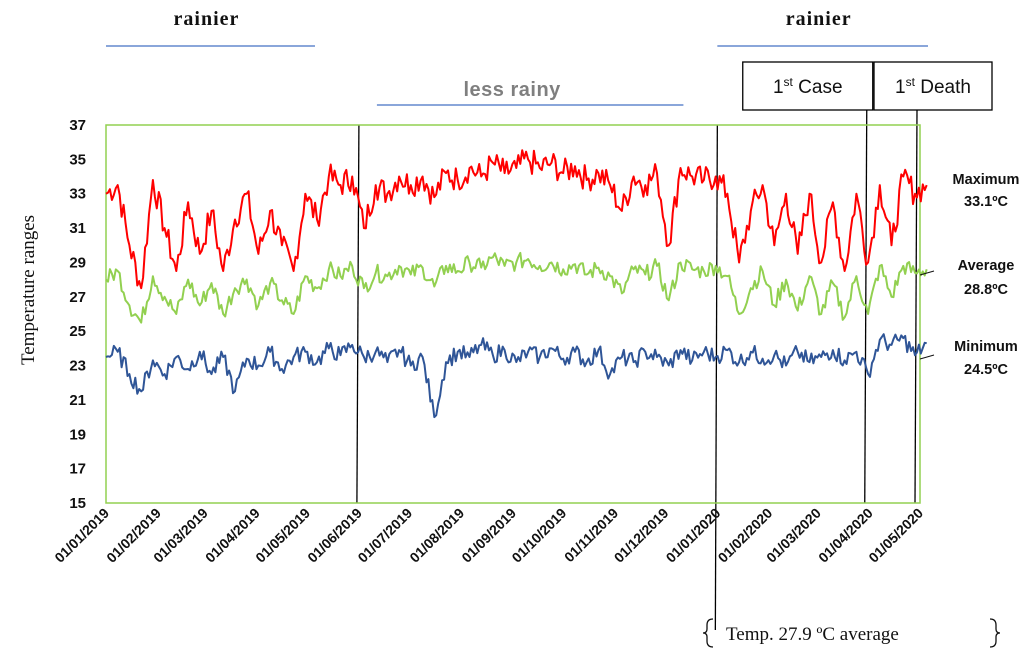 This screenshot has height=653, width=1034. I want to click on x-tick-label: 01/07/2019, so click(384, 535).